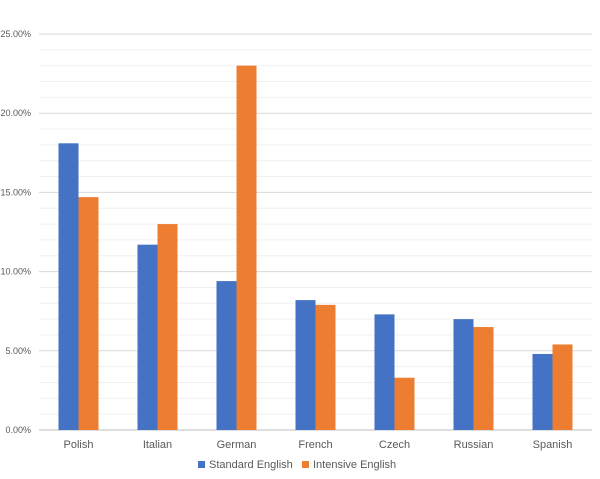  I want to click on bar-standard-english-italian, so click(147, 337).